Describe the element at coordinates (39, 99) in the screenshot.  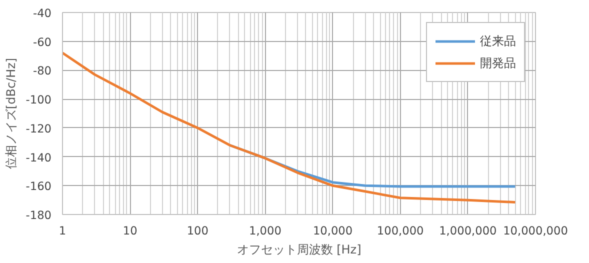
I see `y-tick-label: -100` at that location.